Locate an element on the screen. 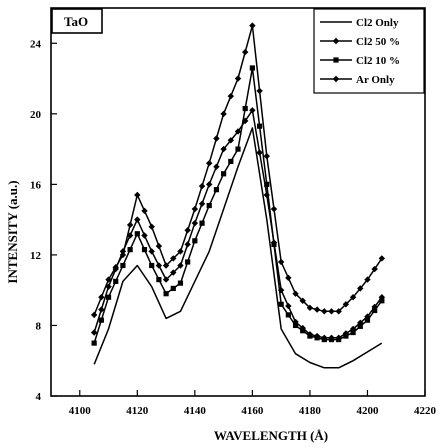 The width and height of the screenshot is (444, 448). legend-item: Cl2 10 % is located at coordinates (360, 61).